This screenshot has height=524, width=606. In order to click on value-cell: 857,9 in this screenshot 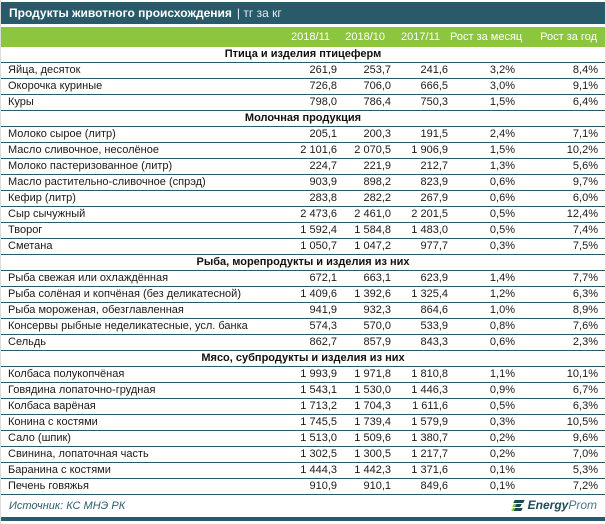, I will do `click(366, 342)`.